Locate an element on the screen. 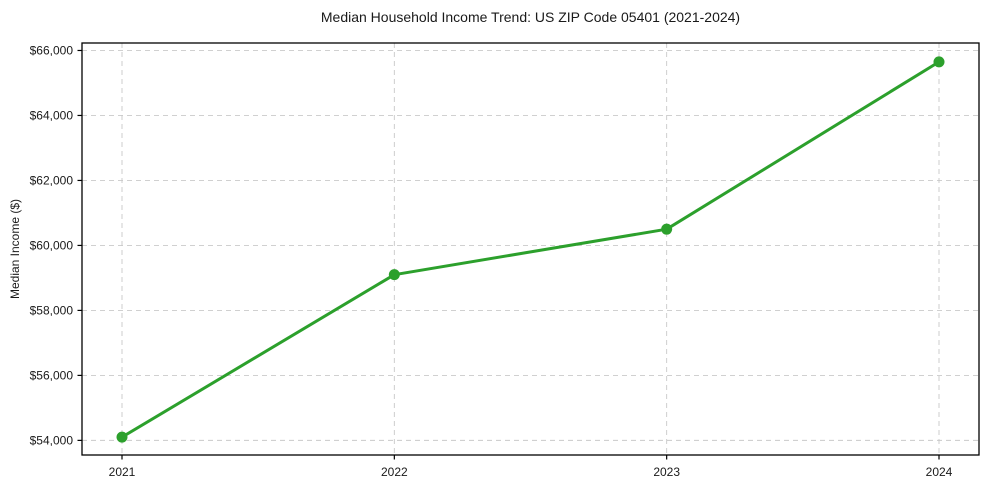 The image size is (989, 490). x-axis-tick-labels: 2021 2022 2023 2024 is located at coordinates (531, 472).